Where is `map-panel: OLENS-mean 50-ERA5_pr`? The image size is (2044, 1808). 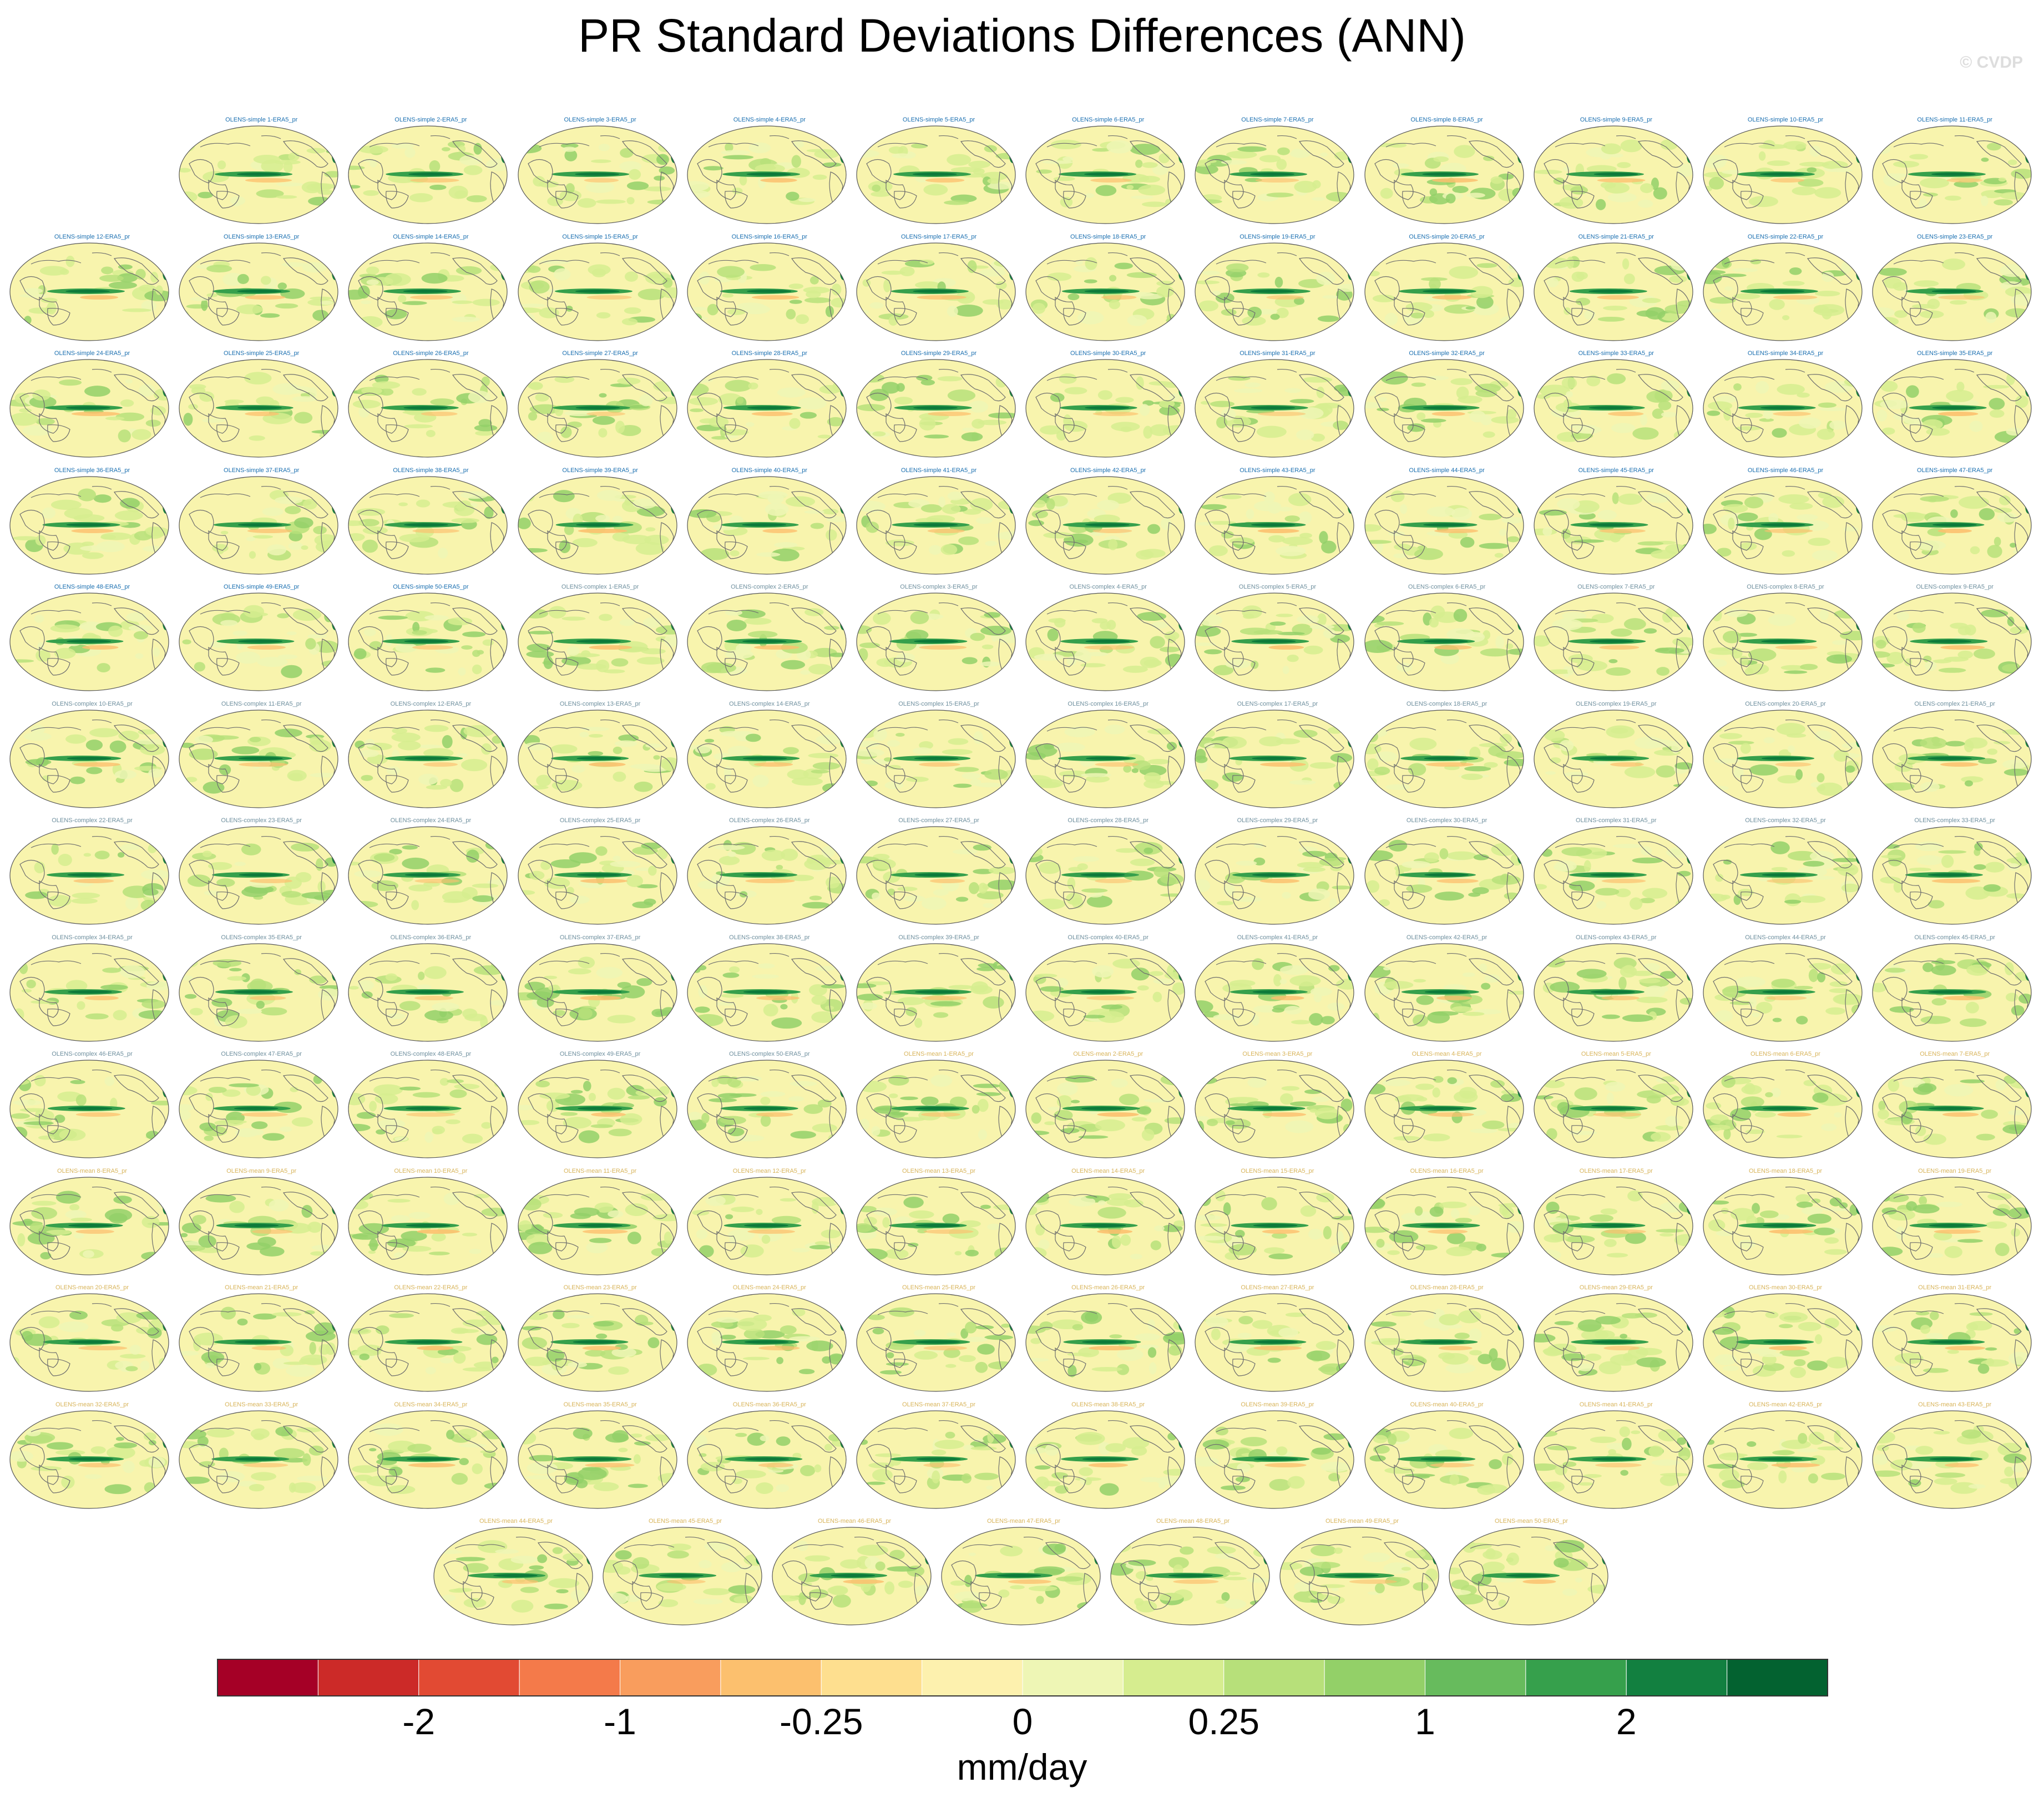 map-panel: OLENS-mean 50-ERA5_pr is located at coordinates (1532, 1575).